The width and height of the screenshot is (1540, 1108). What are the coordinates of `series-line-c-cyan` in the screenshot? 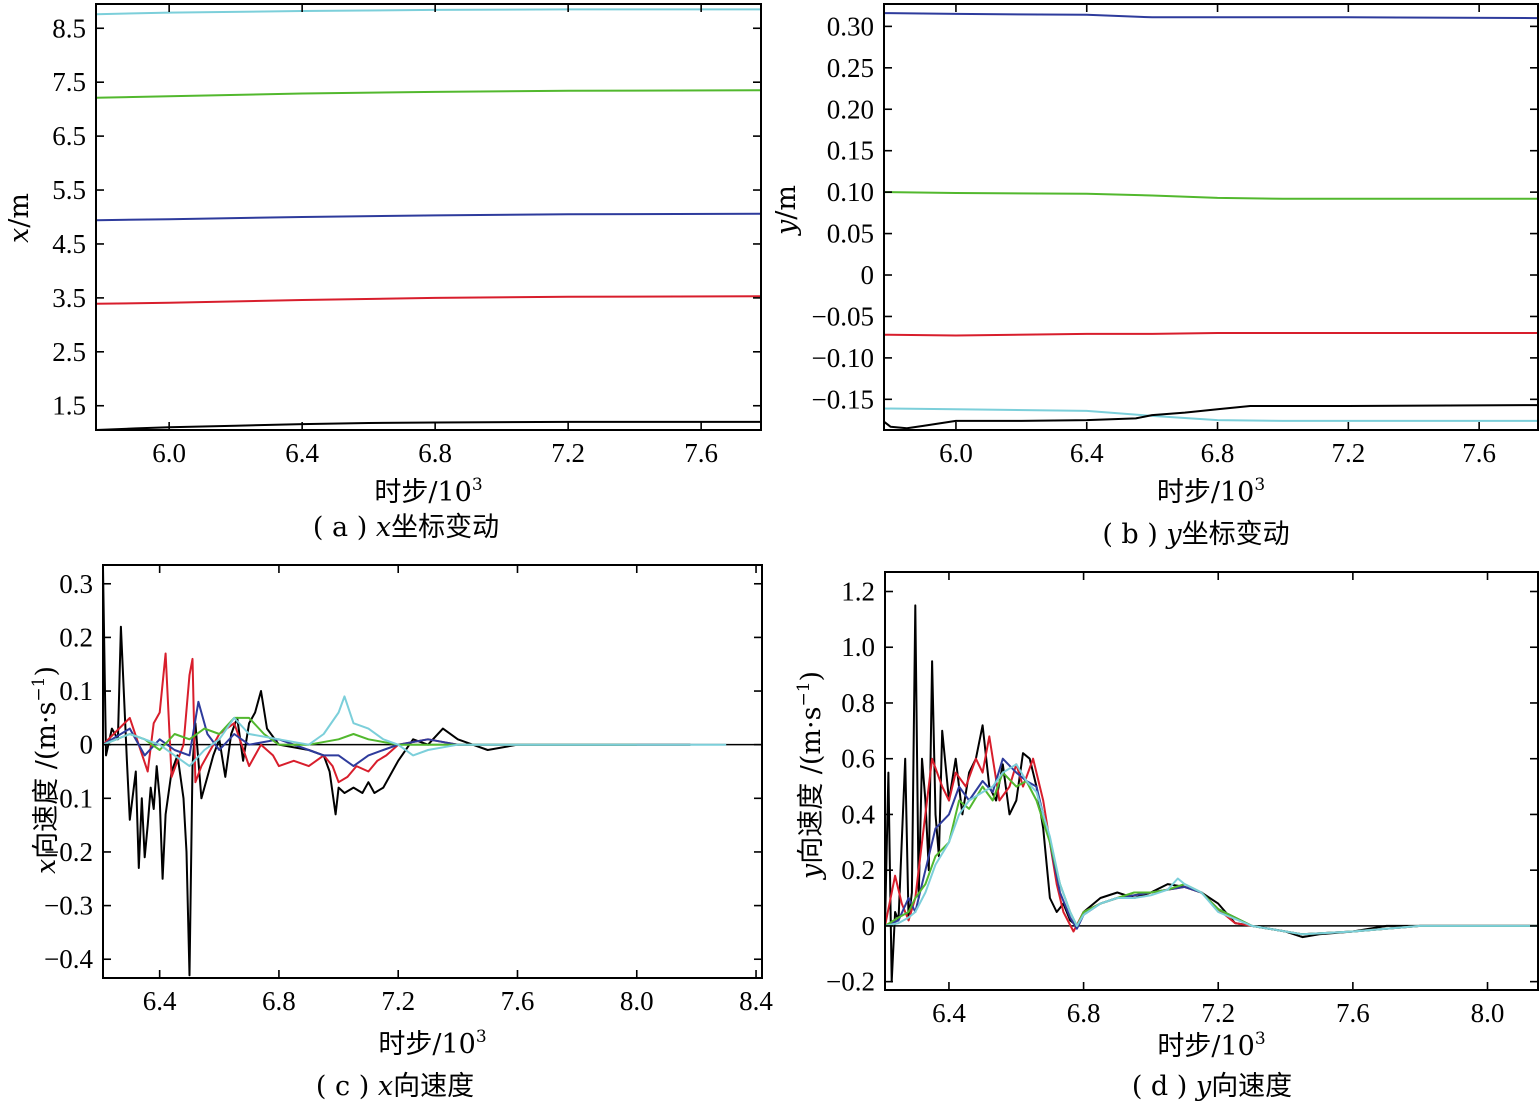 It's located at (415, 731).